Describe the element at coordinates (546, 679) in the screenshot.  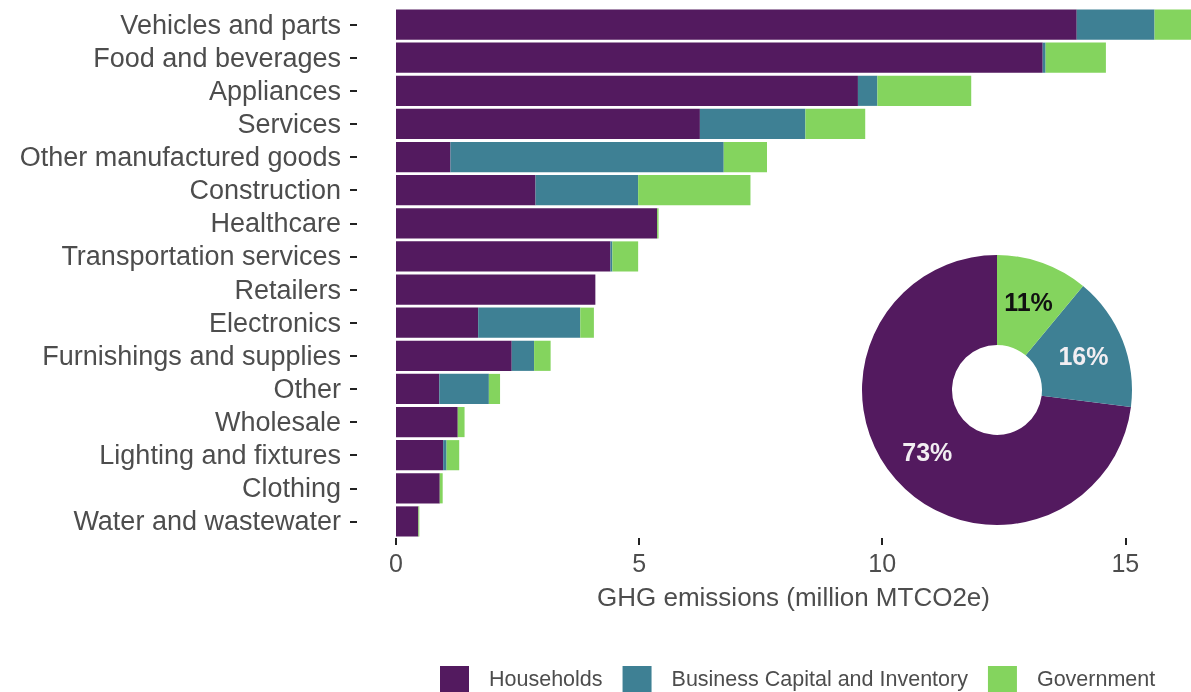
I see `legend-label: Households` at that location.